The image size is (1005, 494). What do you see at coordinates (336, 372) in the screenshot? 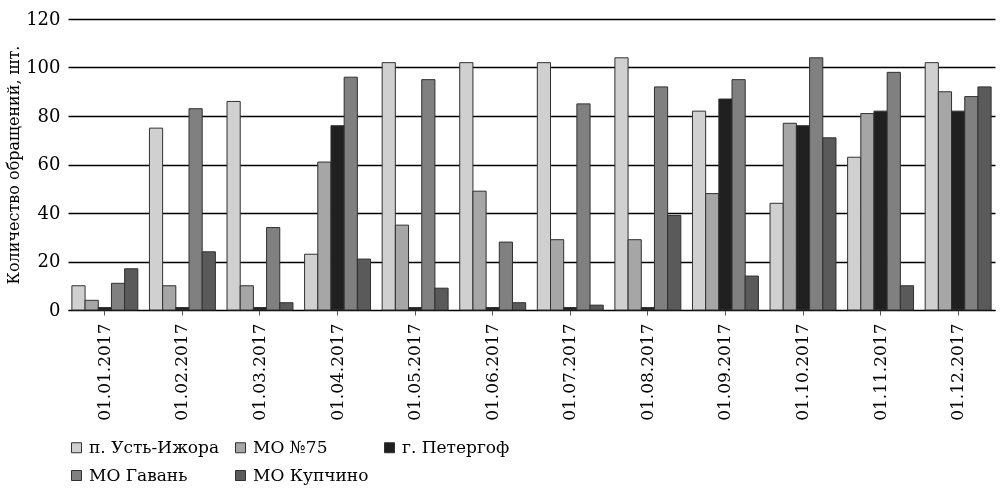
I see `x-tick-label: 01.04.2017` at bounding box center [336, 372].